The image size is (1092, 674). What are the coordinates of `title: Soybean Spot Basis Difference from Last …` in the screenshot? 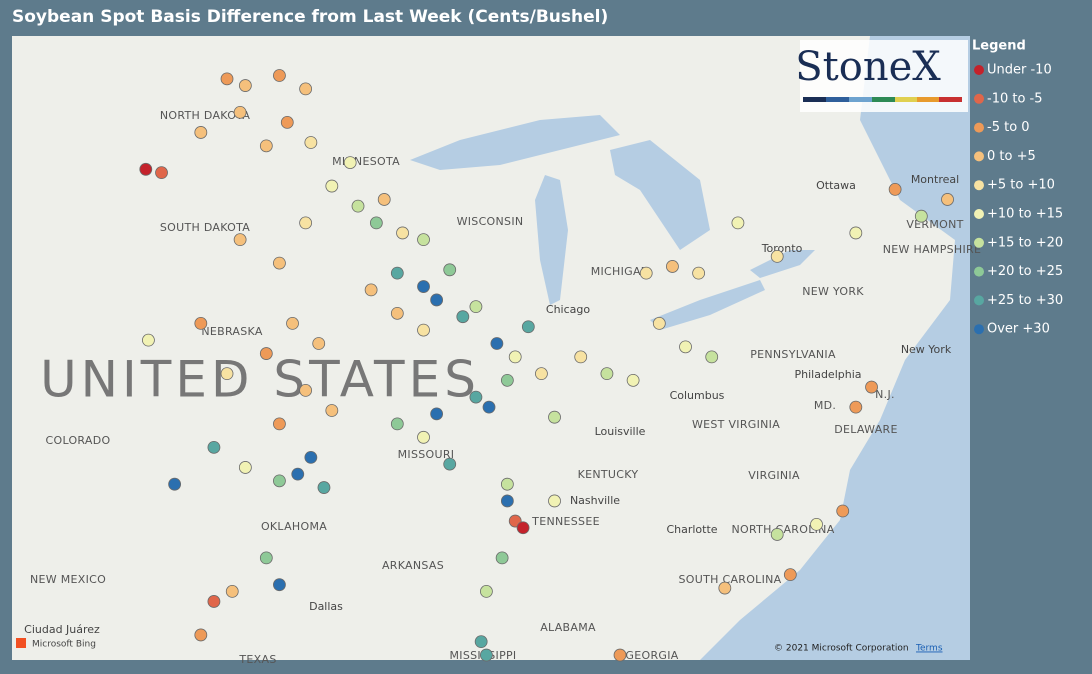 It's located at (310, 17).